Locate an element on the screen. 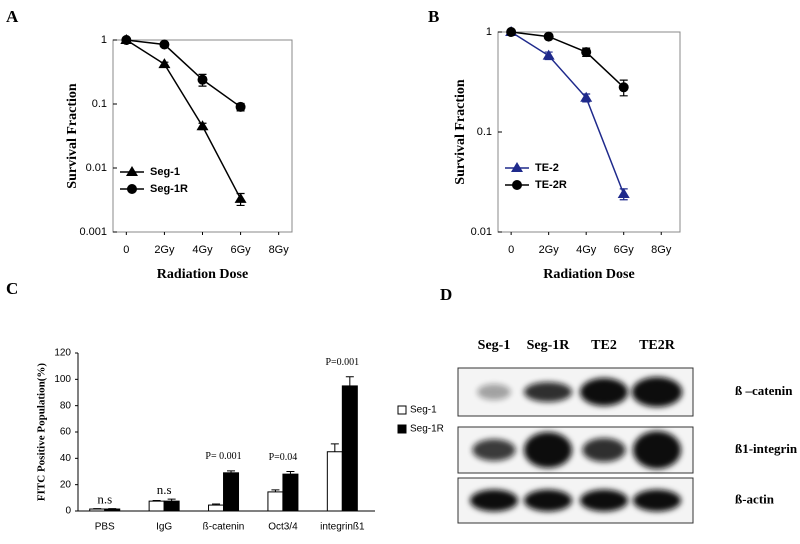 This screenshot has height=544, width=800. annotation: P=0.001 is located at coordinates (342, 362).